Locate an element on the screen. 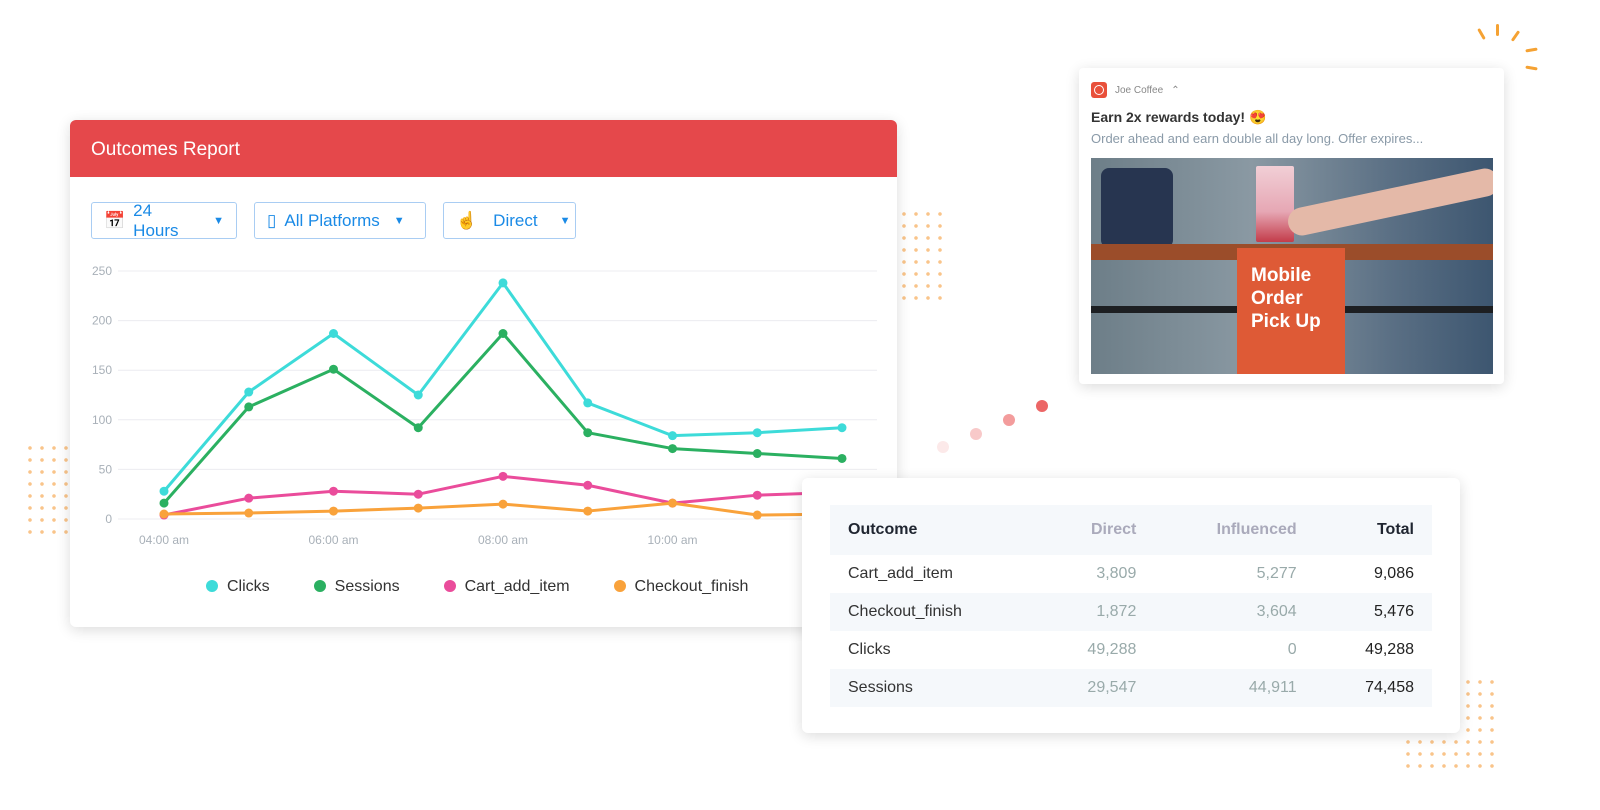 This screenshot has height=810, width=1600. y-tick-label: 250 is located at coordinates (102, 271).